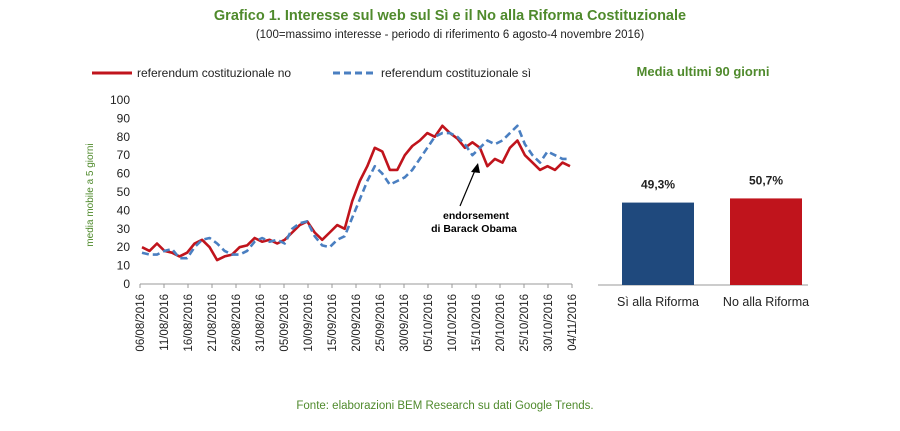 This screenshot has width=900, height=431. Describe the element at coordinates (476, 216) in the screenshot. I see `annotation-text-line1: endorsement` at that location.